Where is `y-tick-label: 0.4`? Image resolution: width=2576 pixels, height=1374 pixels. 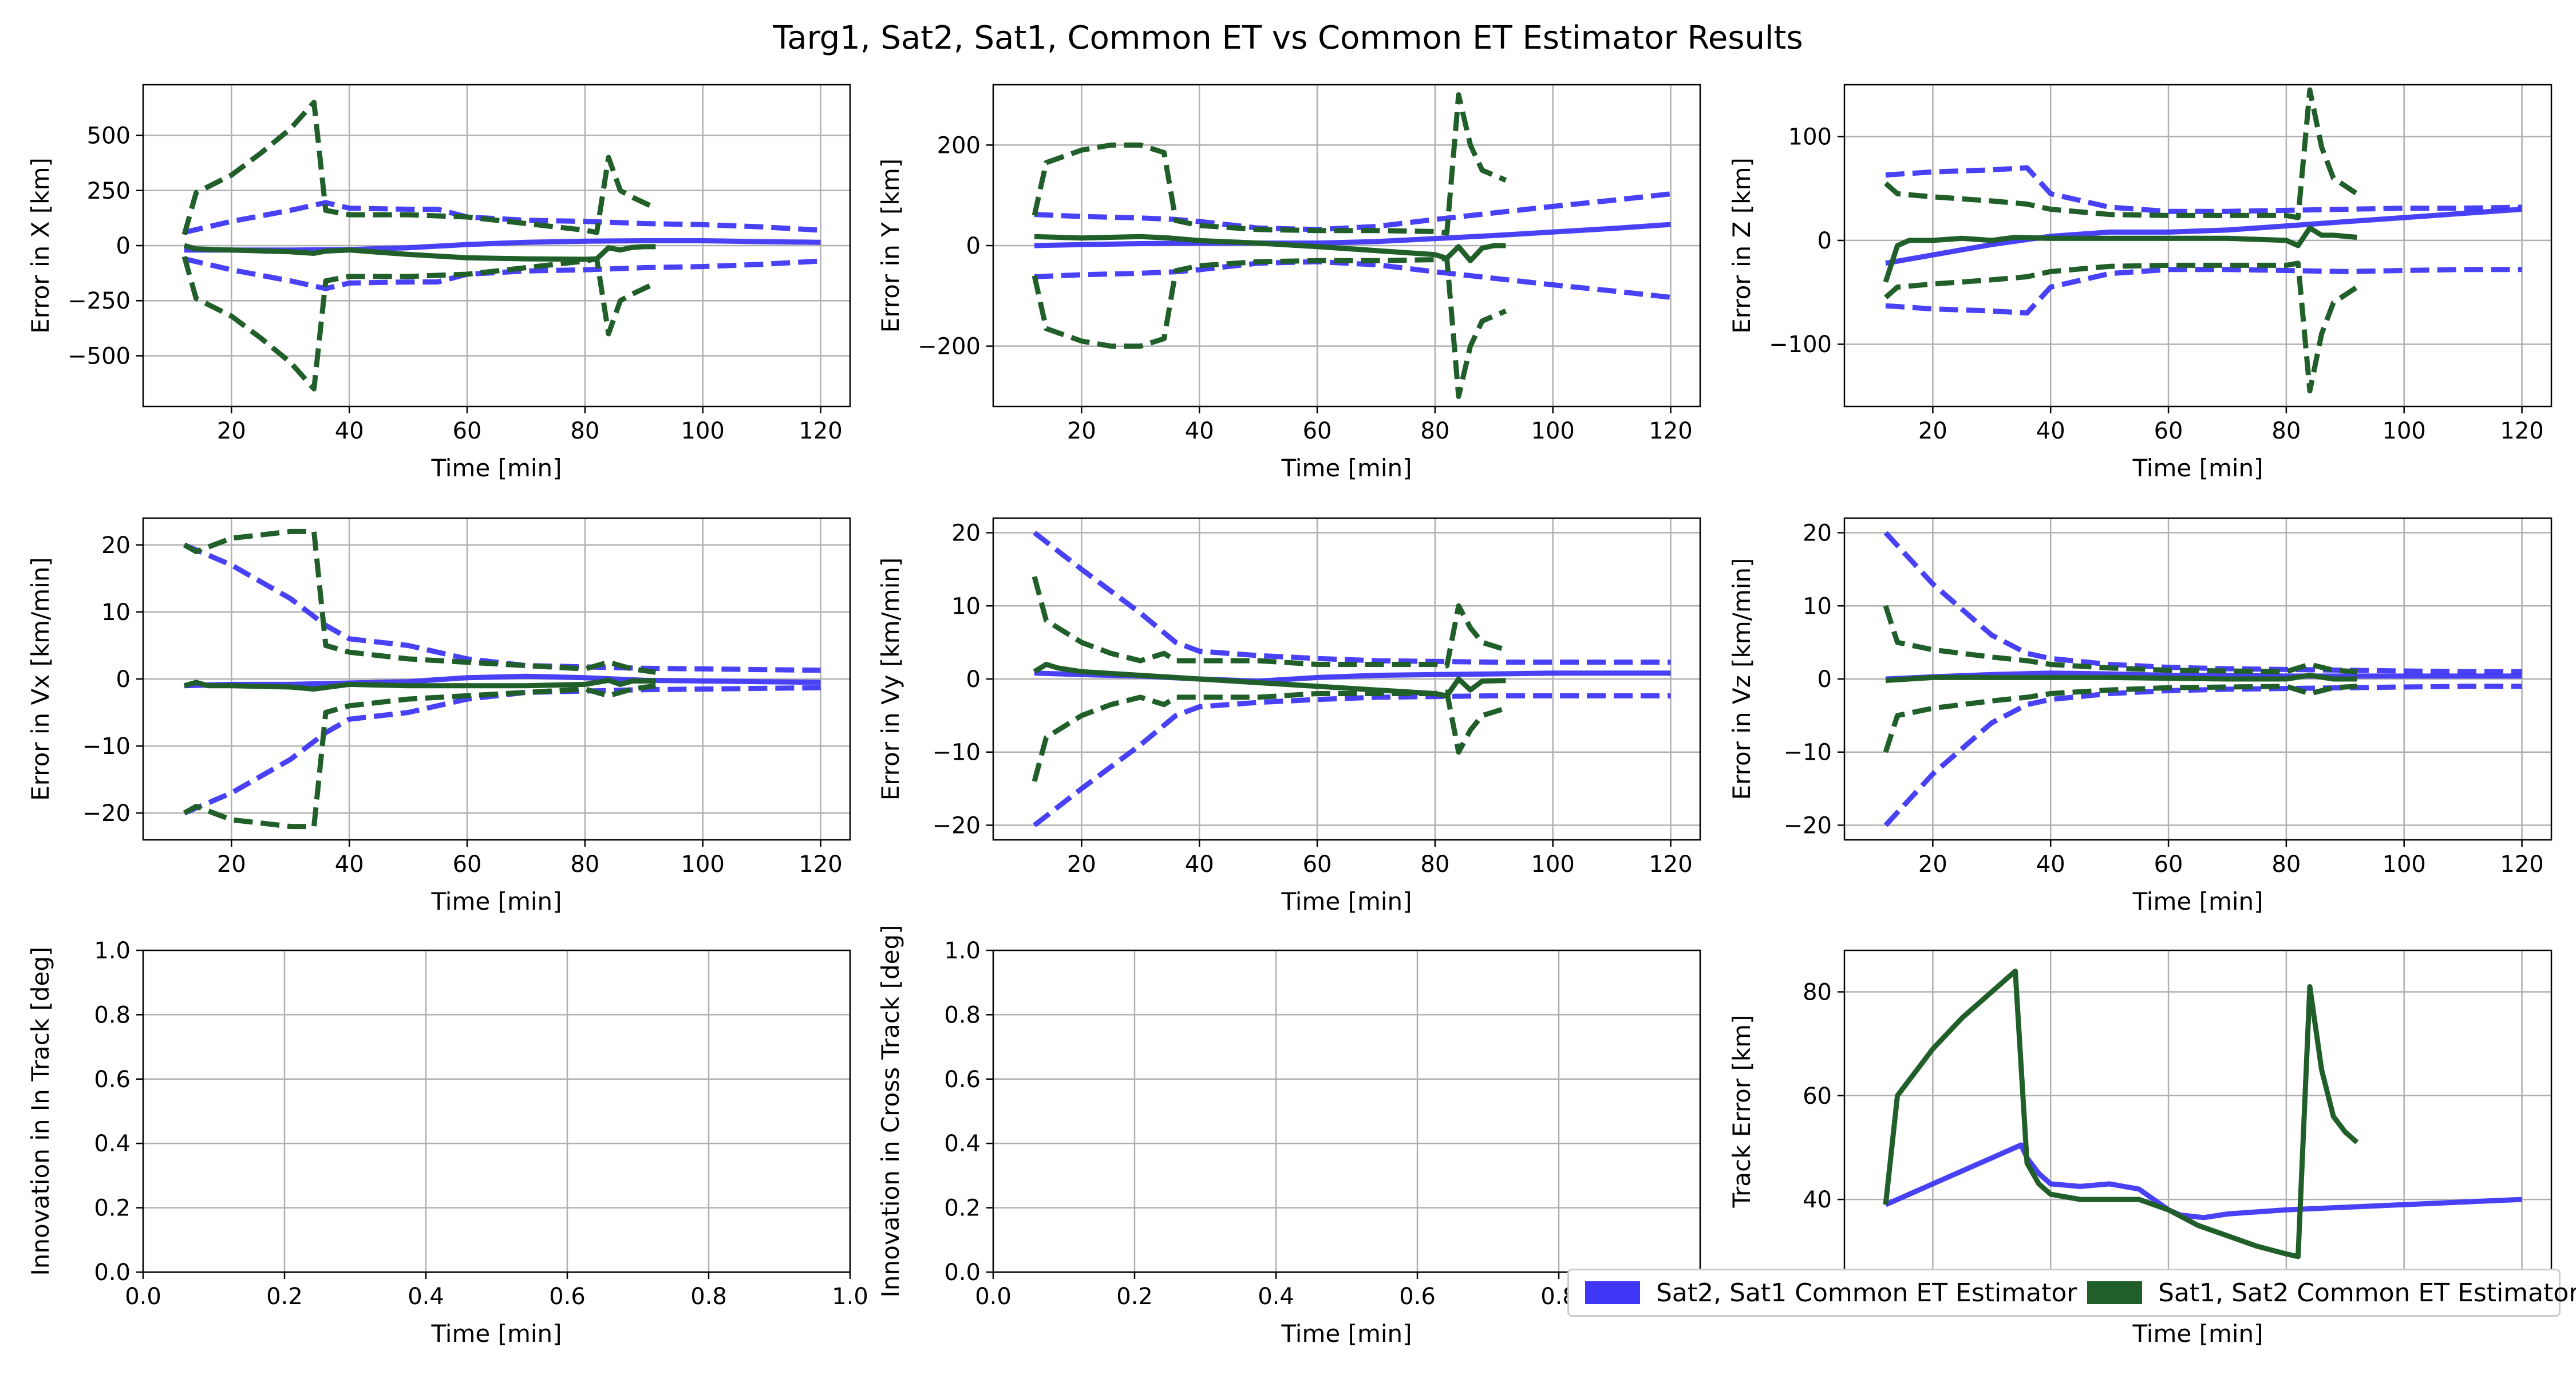 y-tick-label: 0.4 is located at coordinates (112, 1144).